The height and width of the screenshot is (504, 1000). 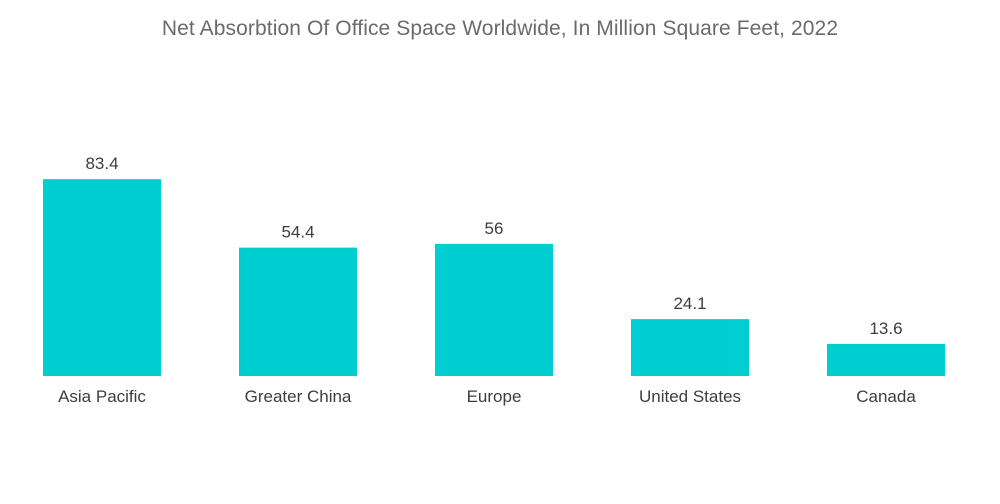 I want to click on value-label: 83.4, so click(x=101, y=163).